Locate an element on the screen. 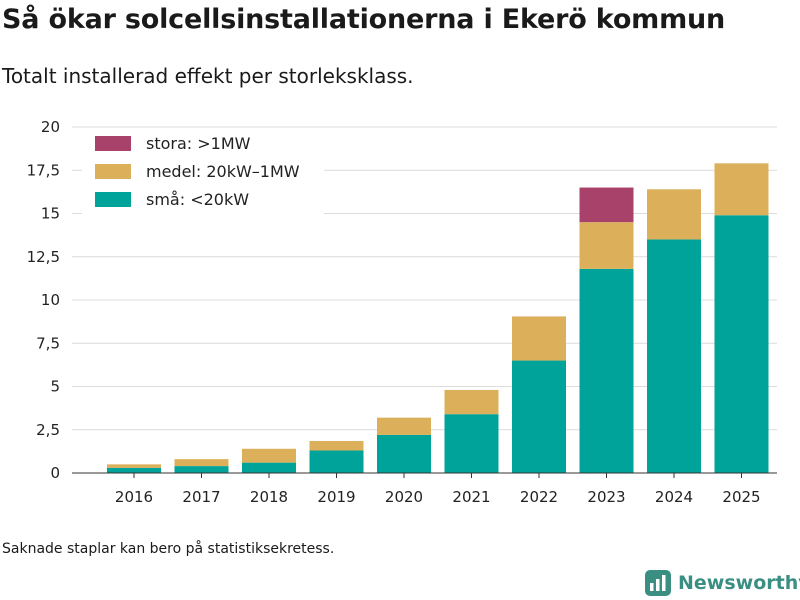  y-tick-label: 17,5 is located at coordinates (43, 170).